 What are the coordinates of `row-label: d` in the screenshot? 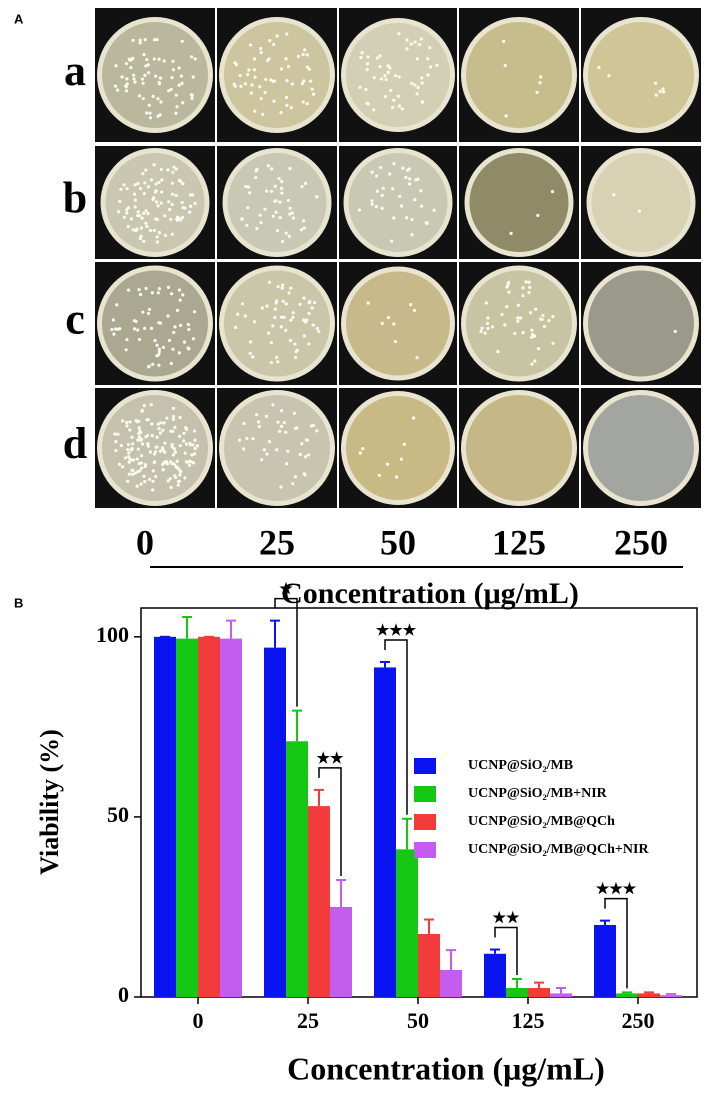 It's located at (75, 443).